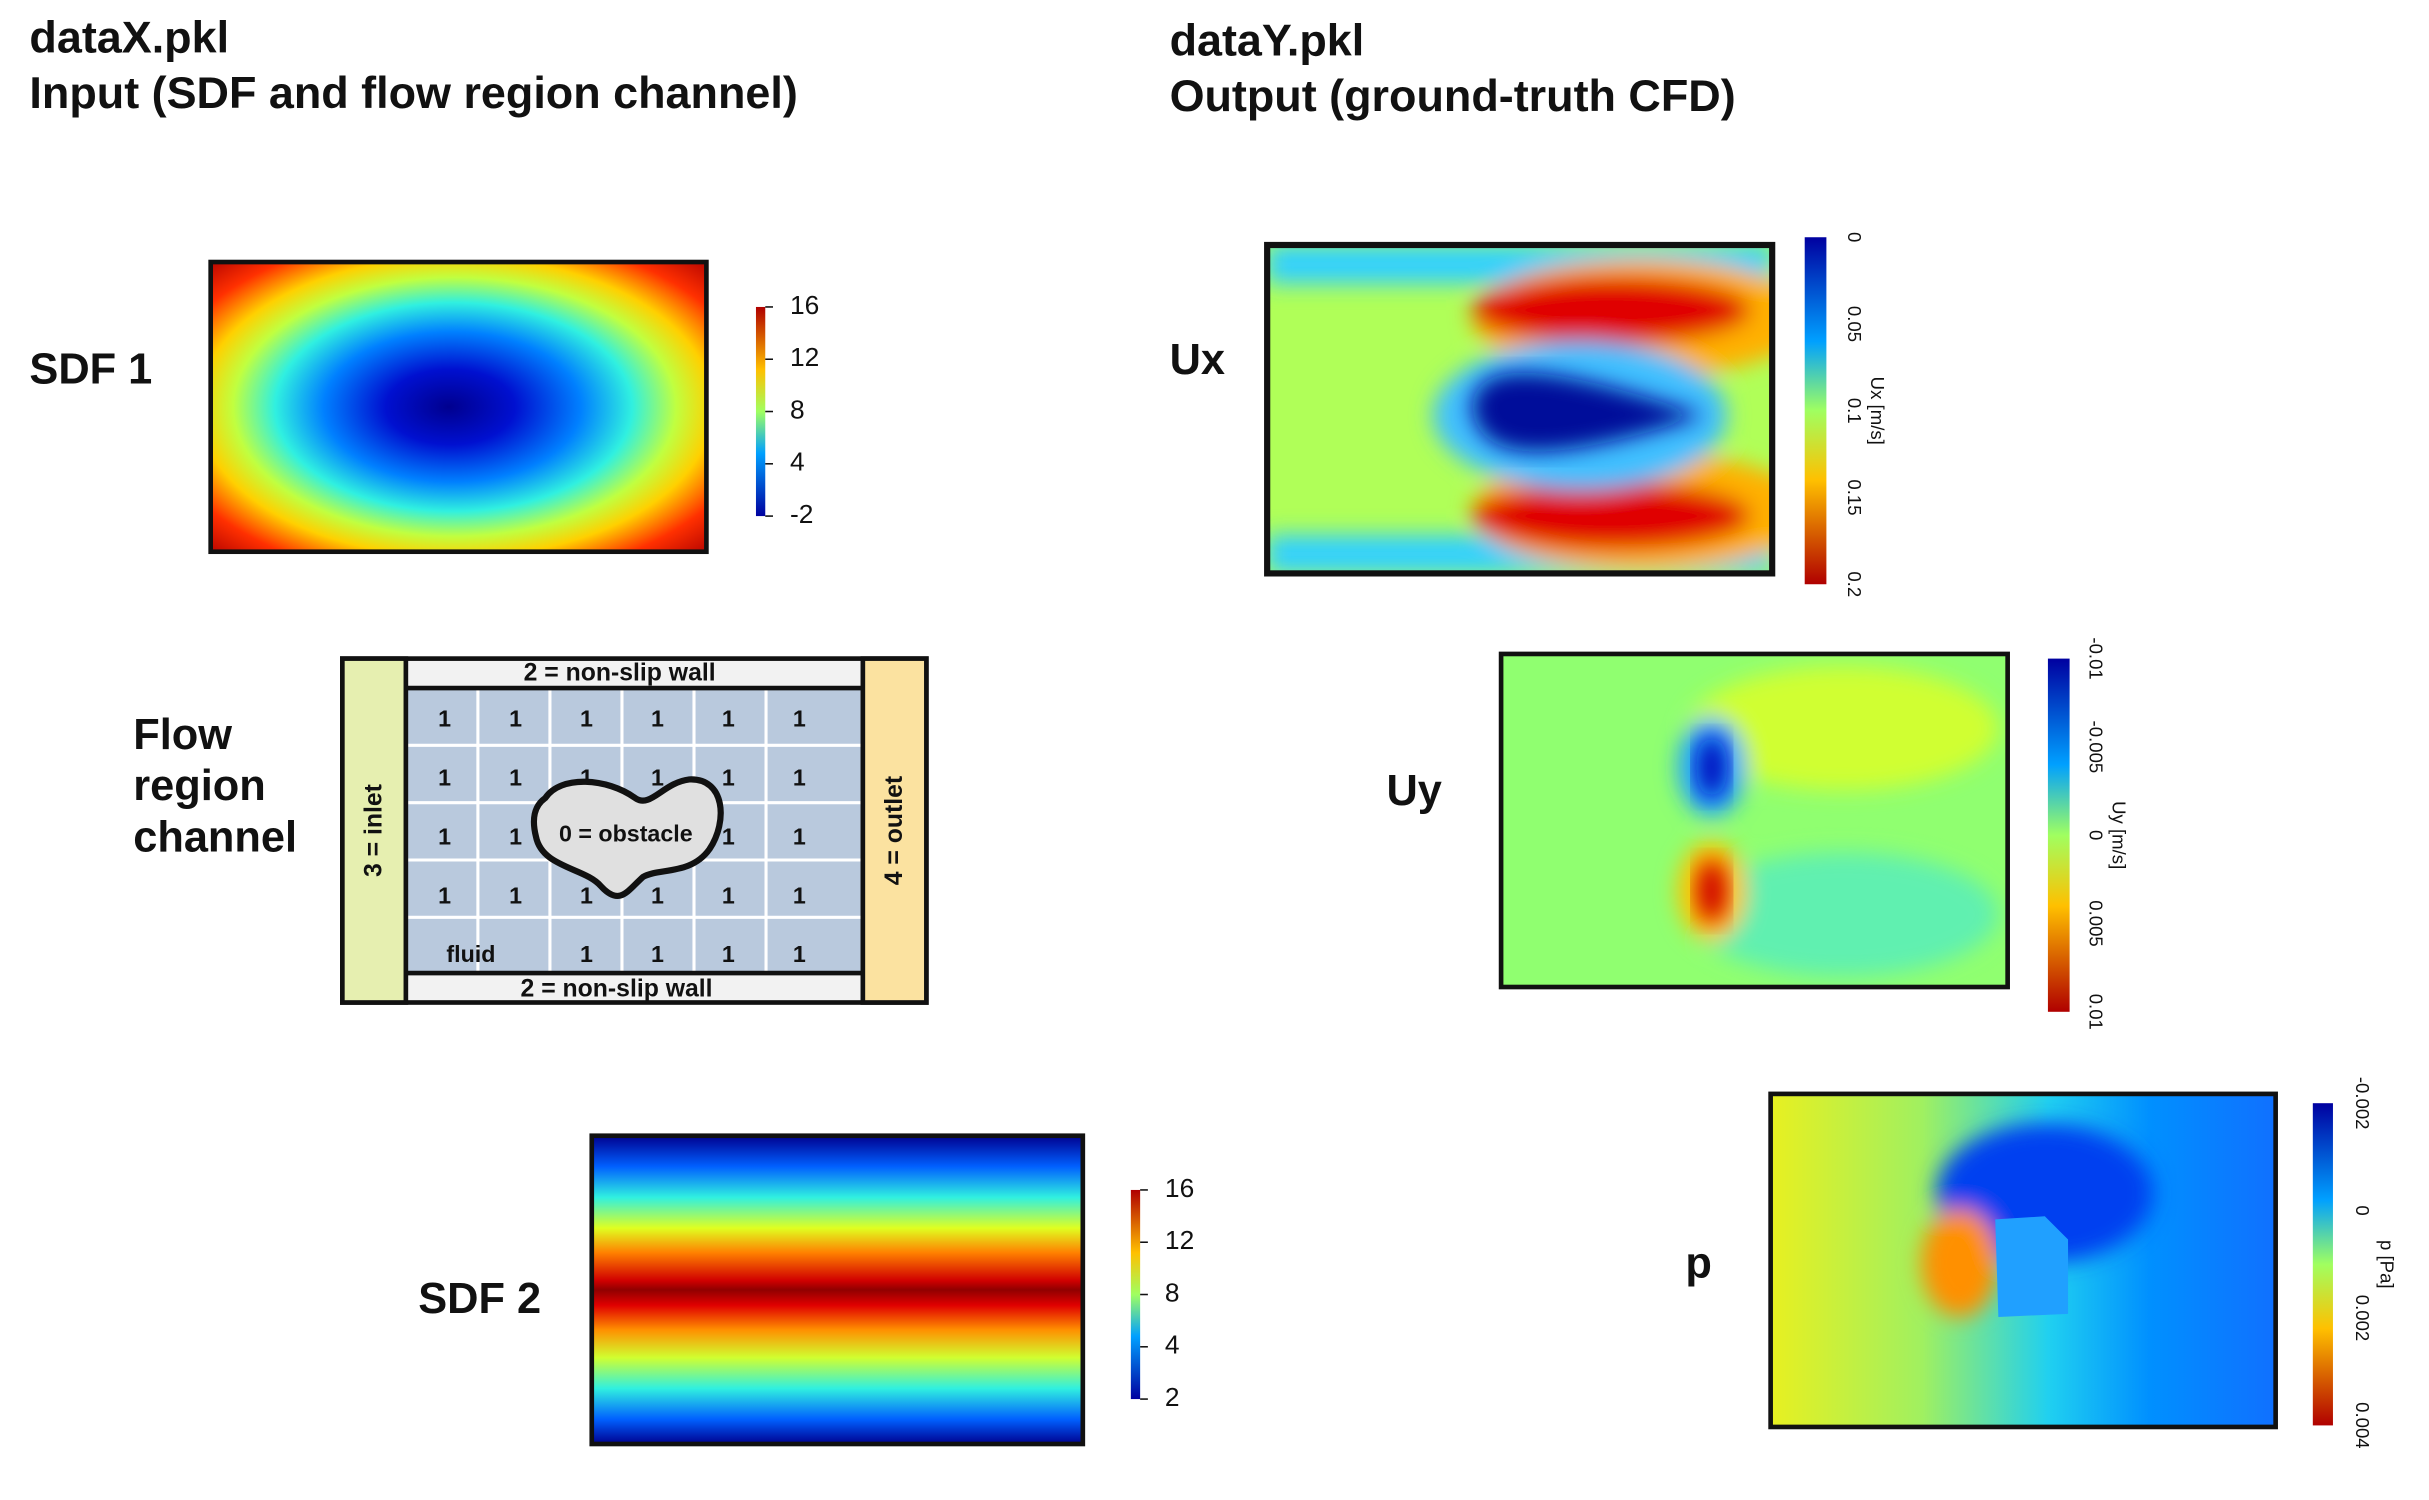 Image resolution: width=2429 pixels, height=1500 pixels. I want to click on sdf1-field, so click(458, 407).